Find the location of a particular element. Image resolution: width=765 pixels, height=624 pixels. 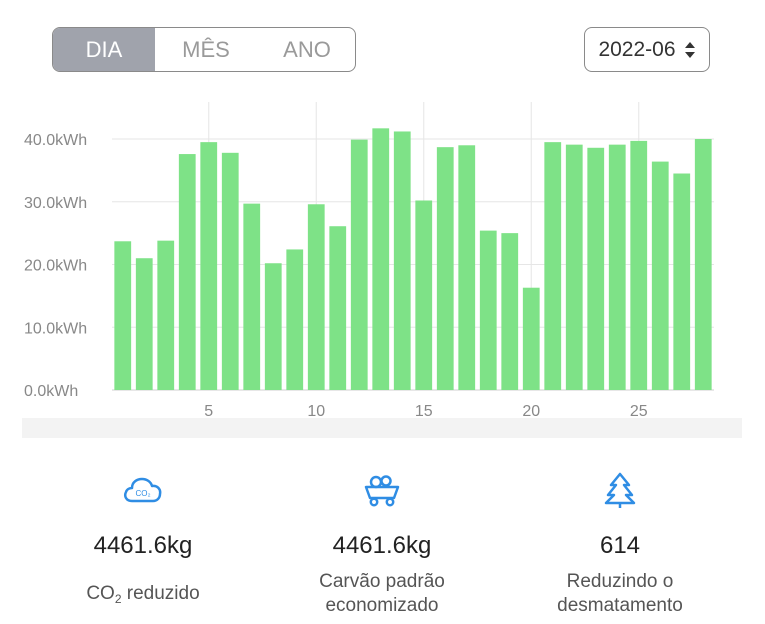

coal-cart-icon is located at coordinates (382, 490).